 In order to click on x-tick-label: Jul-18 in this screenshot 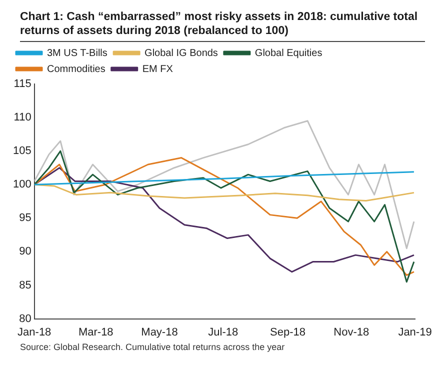, I will do `click(223, 332)`.